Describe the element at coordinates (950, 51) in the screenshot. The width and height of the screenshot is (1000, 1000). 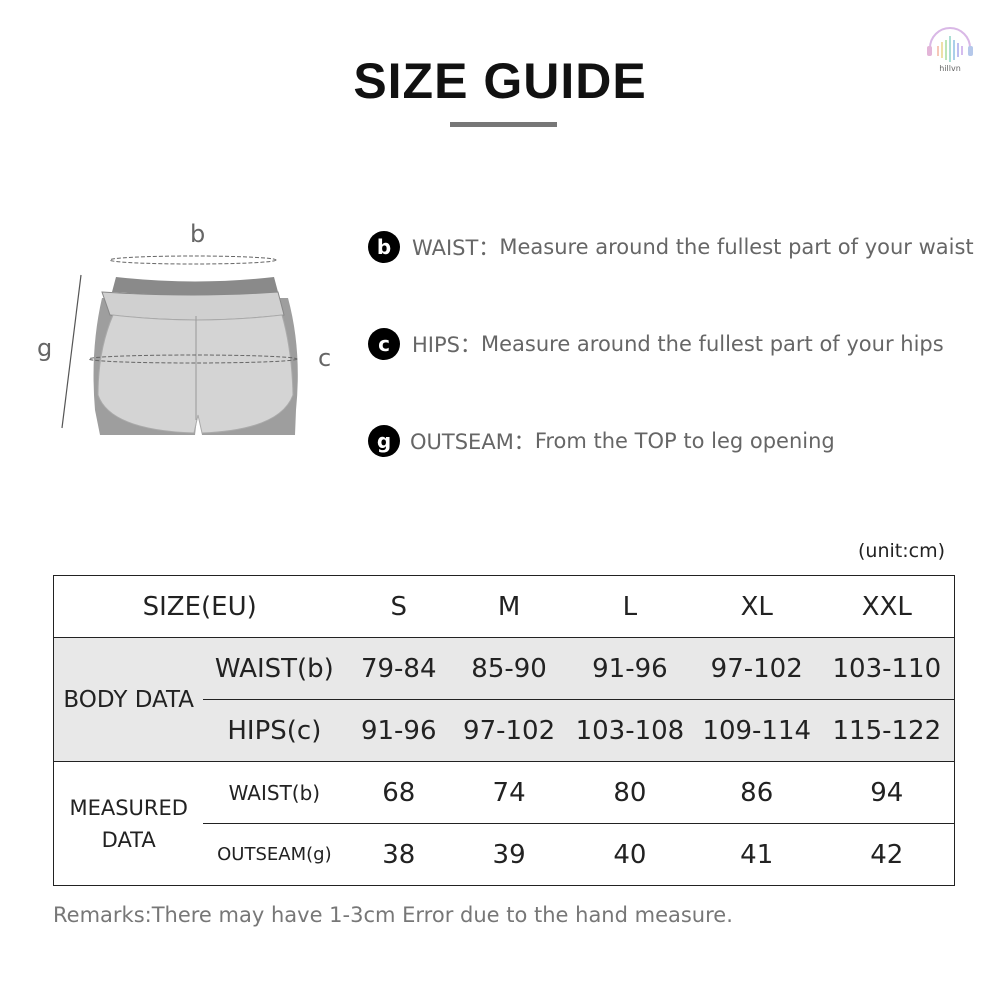
I see `brand-logo: hillvn` at that location.